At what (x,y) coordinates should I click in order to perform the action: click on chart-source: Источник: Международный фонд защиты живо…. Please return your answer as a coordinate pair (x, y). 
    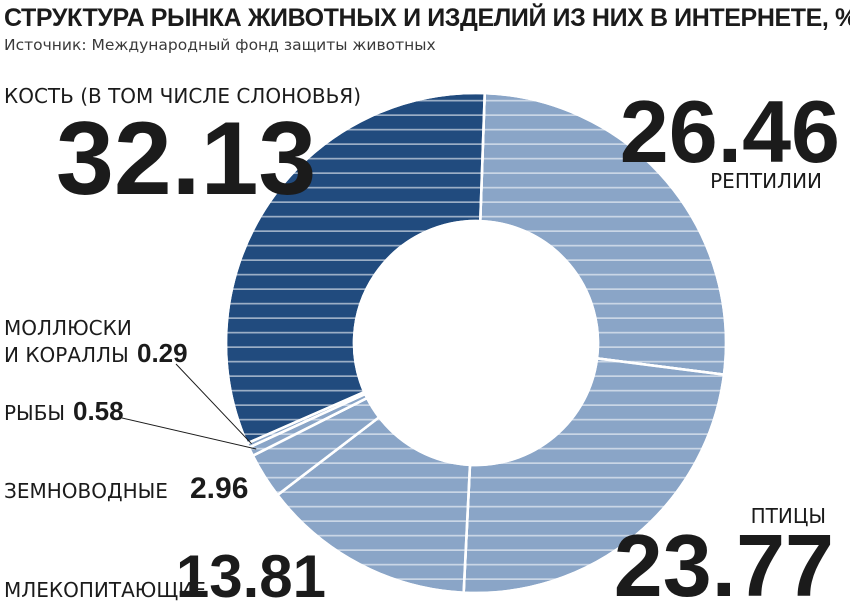
    Looking at the image, I should click on (220, 45).